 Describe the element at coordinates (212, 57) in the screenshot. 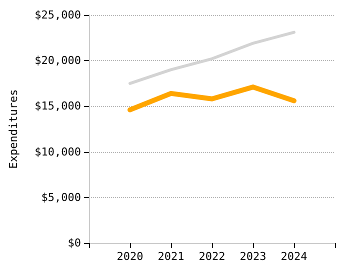

I see `line-series` at that location.